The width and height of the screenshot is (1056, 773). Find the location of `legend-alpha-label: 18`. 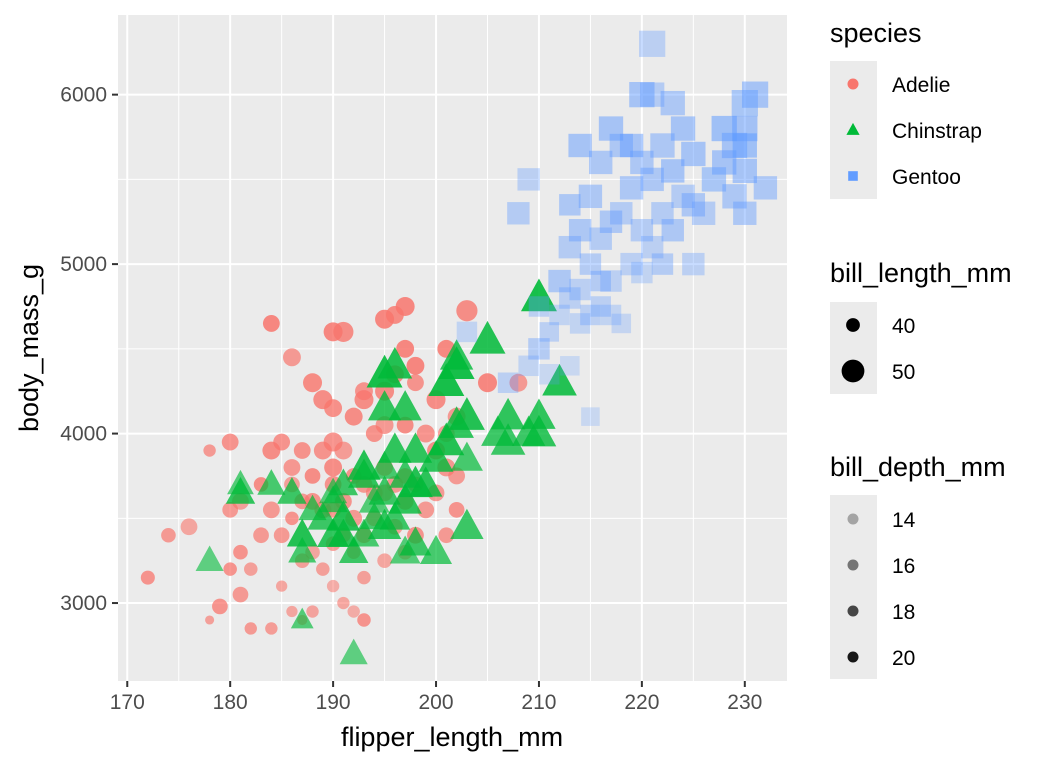

legend-alpha-label: 18 is located at coordinates (903, 612).